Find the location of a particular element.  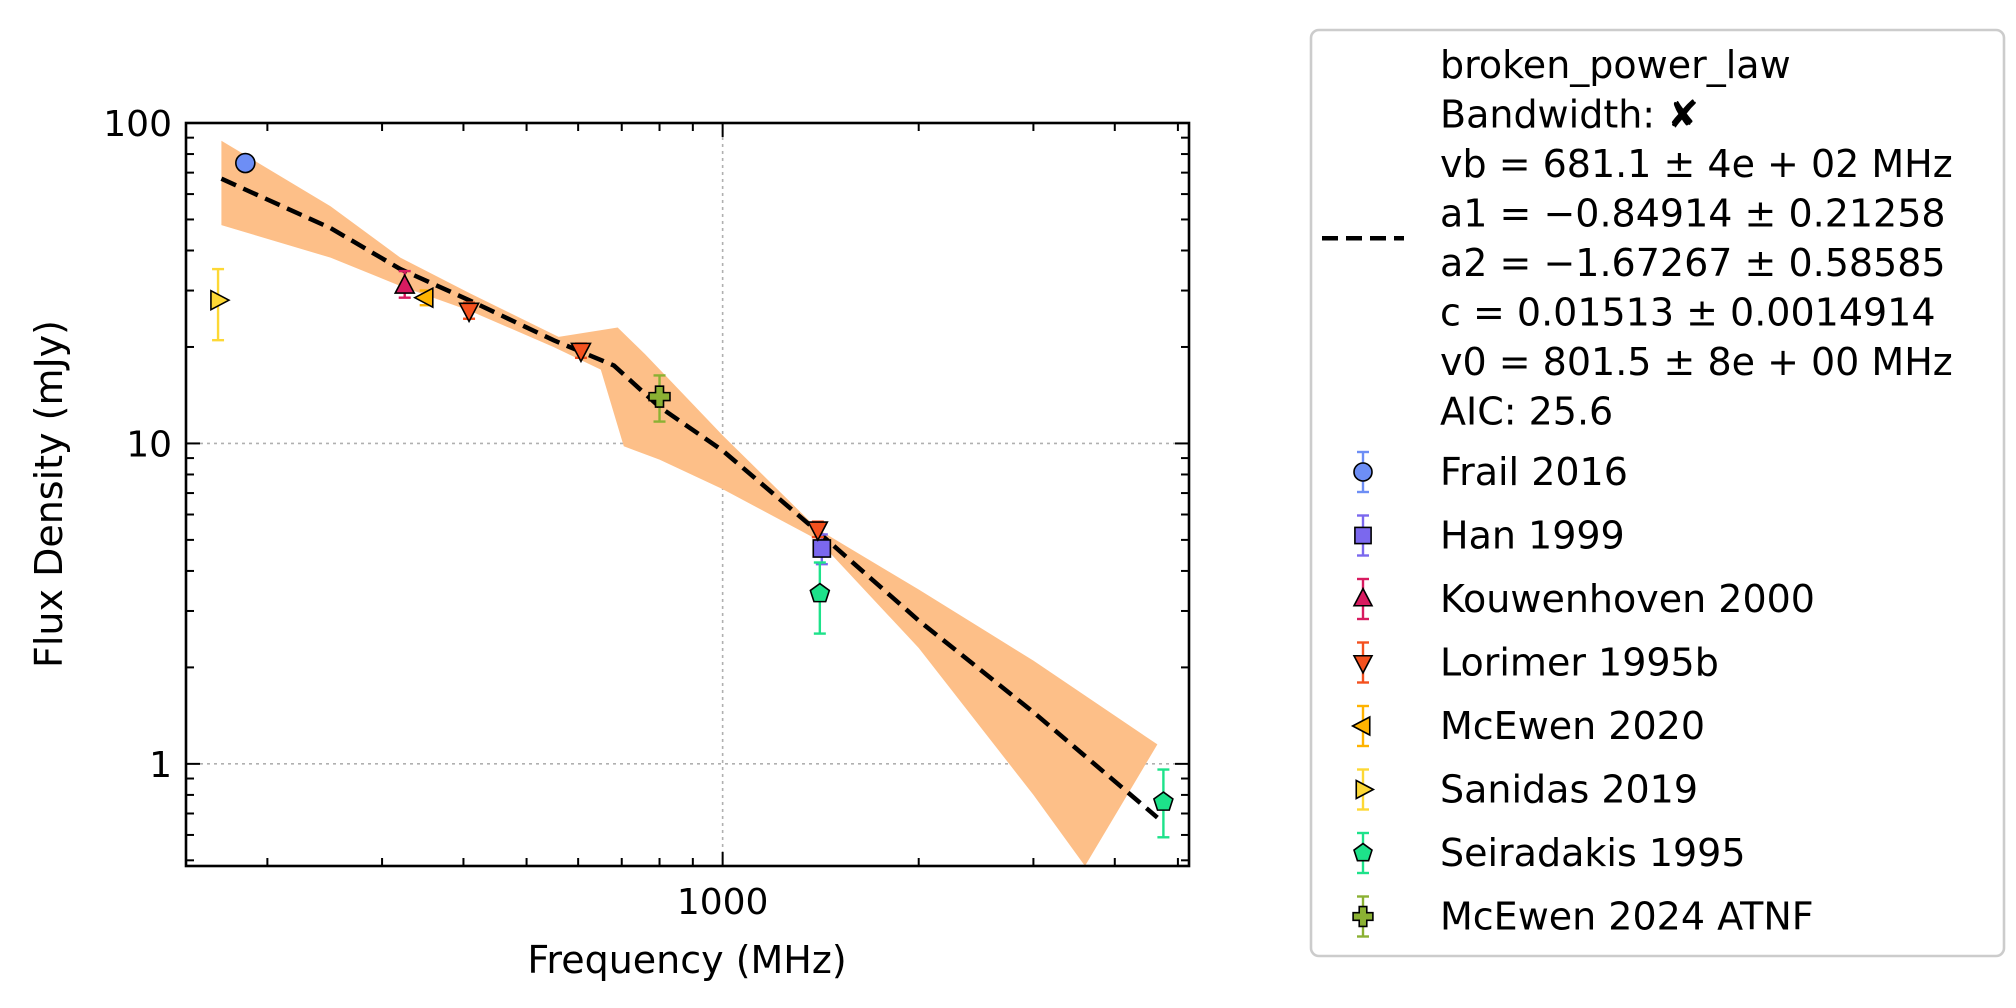

legend-fit-line: v0 = 801.5 ± 8e + 00 MHz is located at coordinates (1696, 362).